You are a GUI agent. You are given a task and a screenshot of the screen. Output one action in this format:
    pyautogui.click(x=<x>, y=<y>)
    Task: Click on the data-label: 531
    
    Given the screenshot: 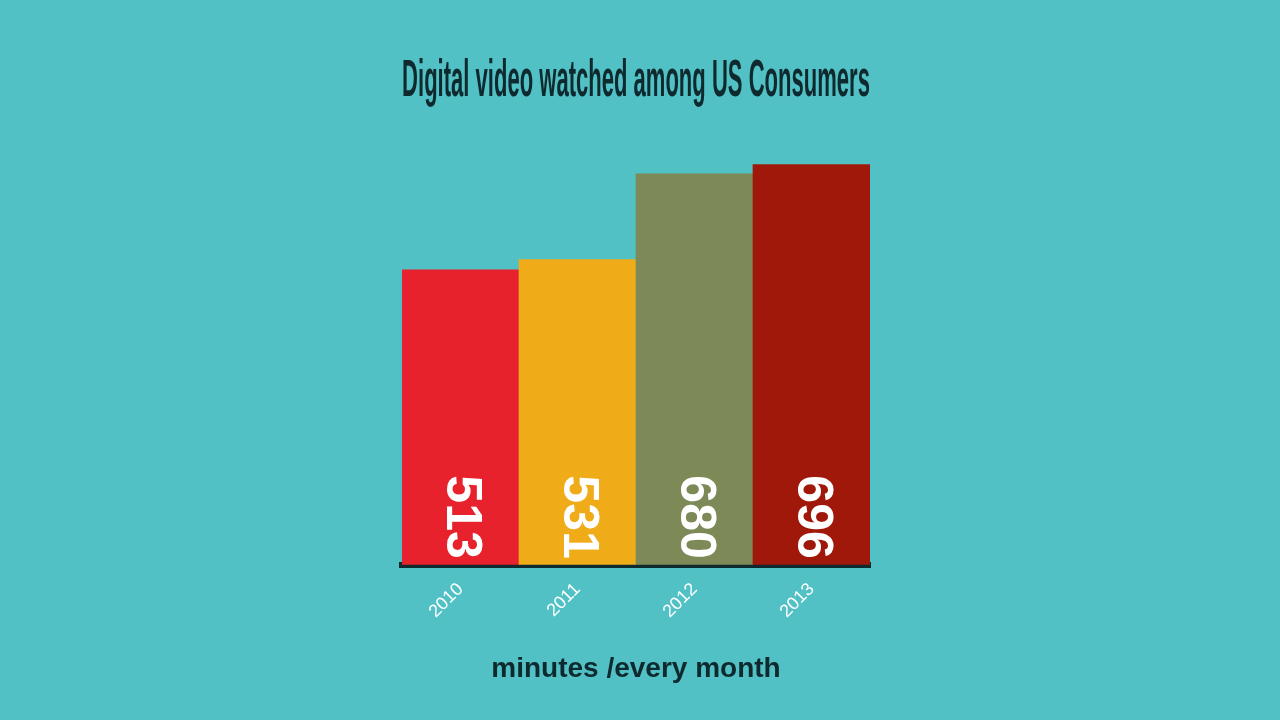 What is the action you would take?
    pyautogui.click(x=580, y=517)
    